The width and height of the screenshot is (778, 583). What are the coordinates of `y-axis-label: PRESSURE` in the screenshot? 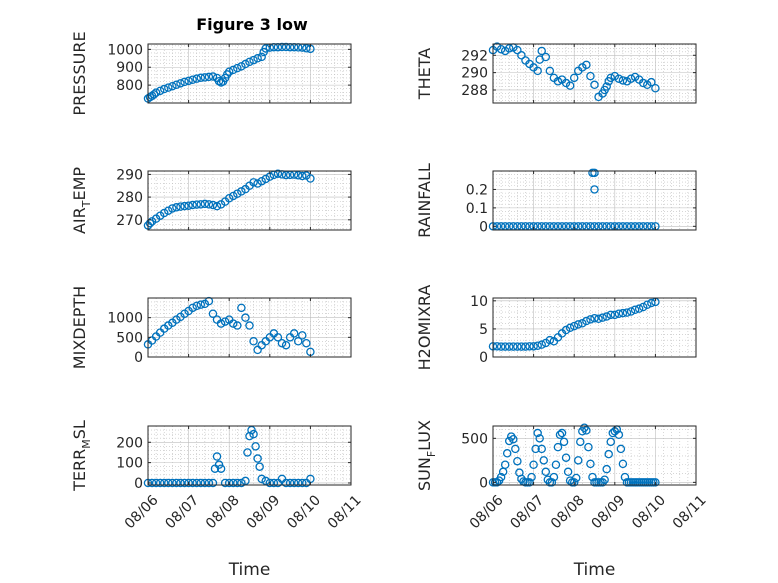 It's located at (79, 73).